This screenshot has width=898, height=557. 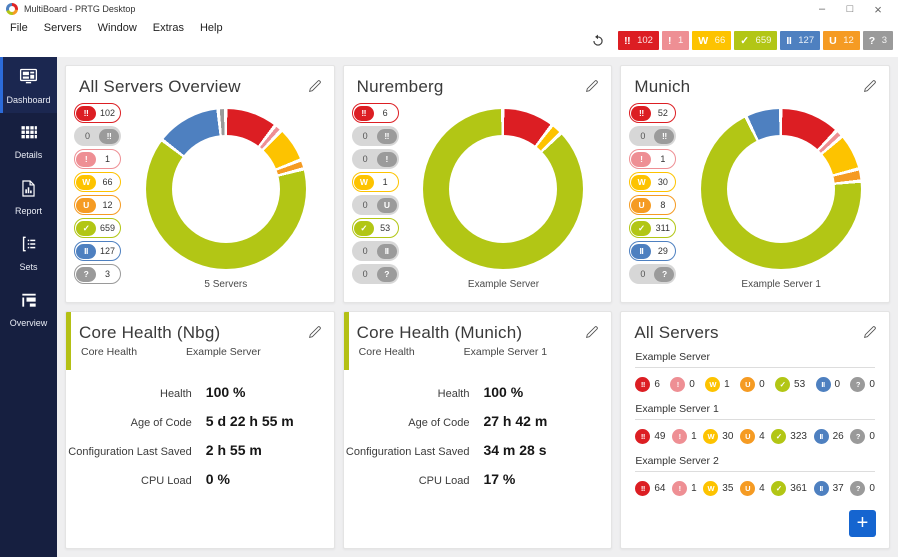 I want to click on status-badge-up: ✓ 659, so click(x=756, y=40).